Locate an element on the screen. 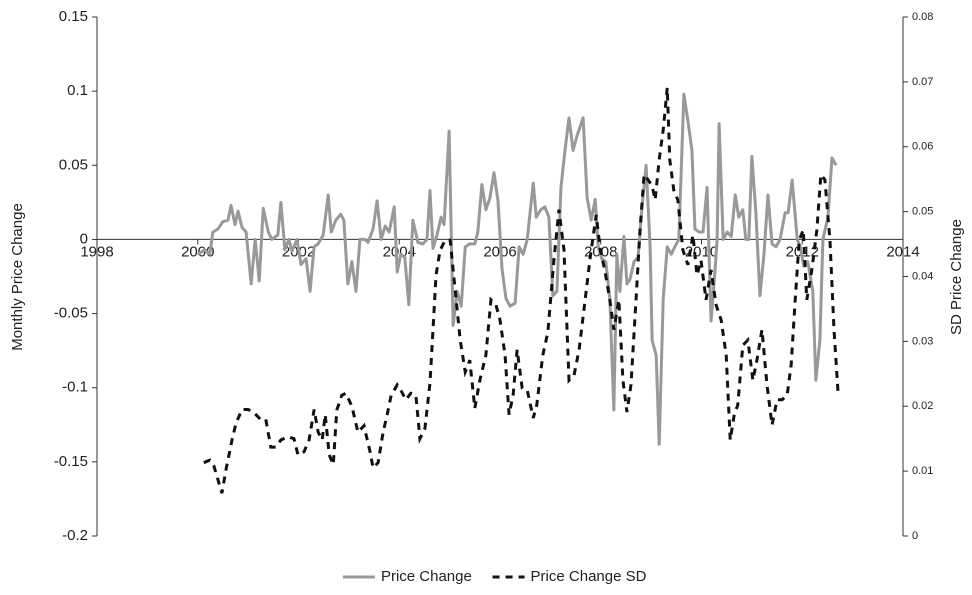 Image resolution: width=972 pixels, height=595 pixels. y-tick-label: -0.05 is located at coordinates (71, 313).